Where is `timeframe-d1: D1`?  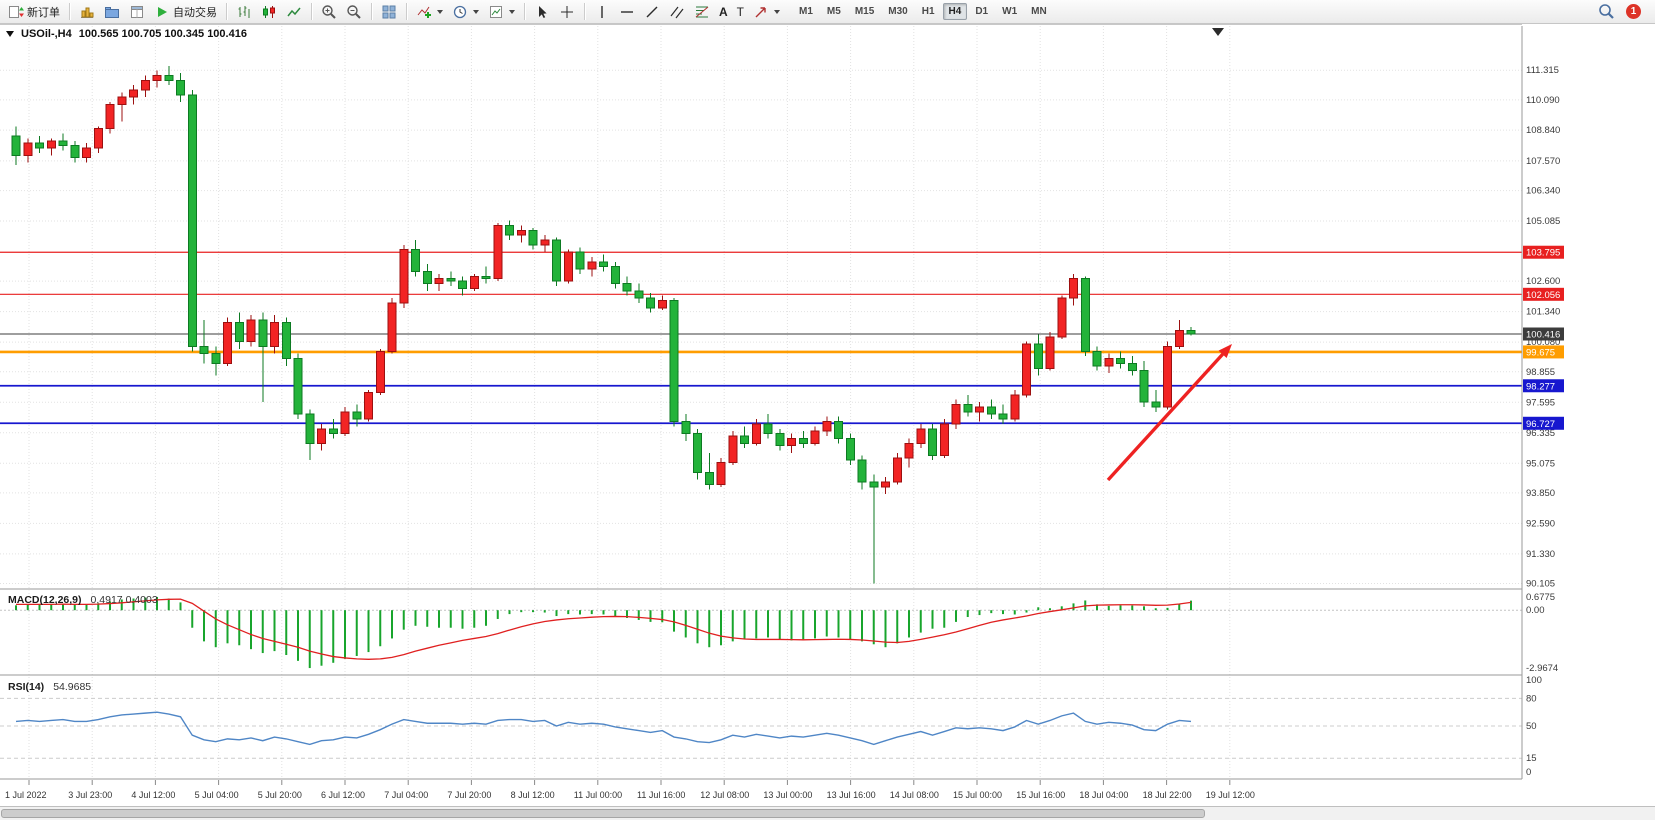
timeframe-d1: D1 is located at coordinates (981, 11).